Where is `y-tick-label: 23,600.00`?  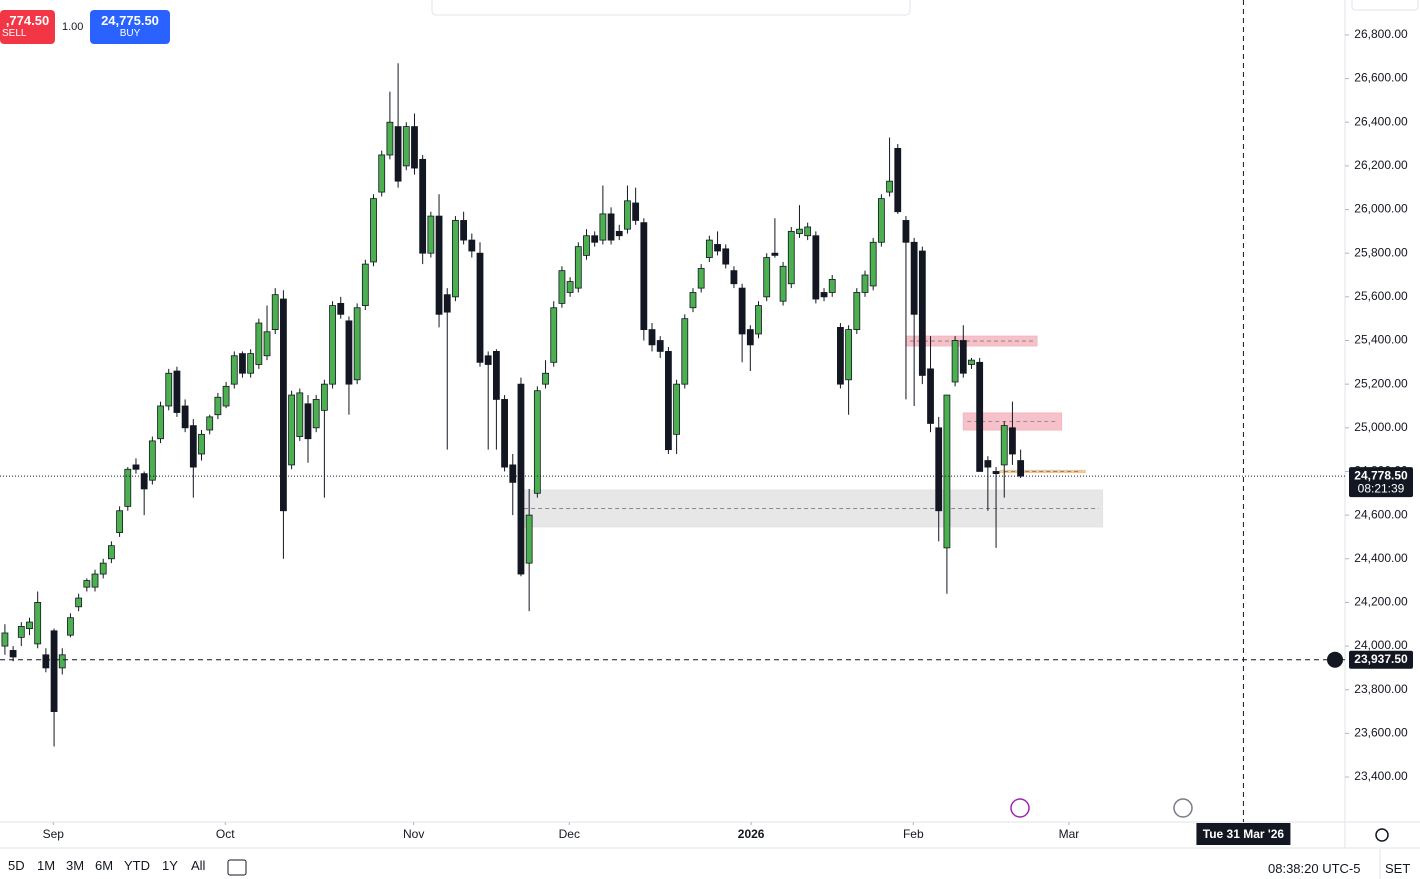 y-tick-label: 23,600.00 is located at coordinates (1381, 733).